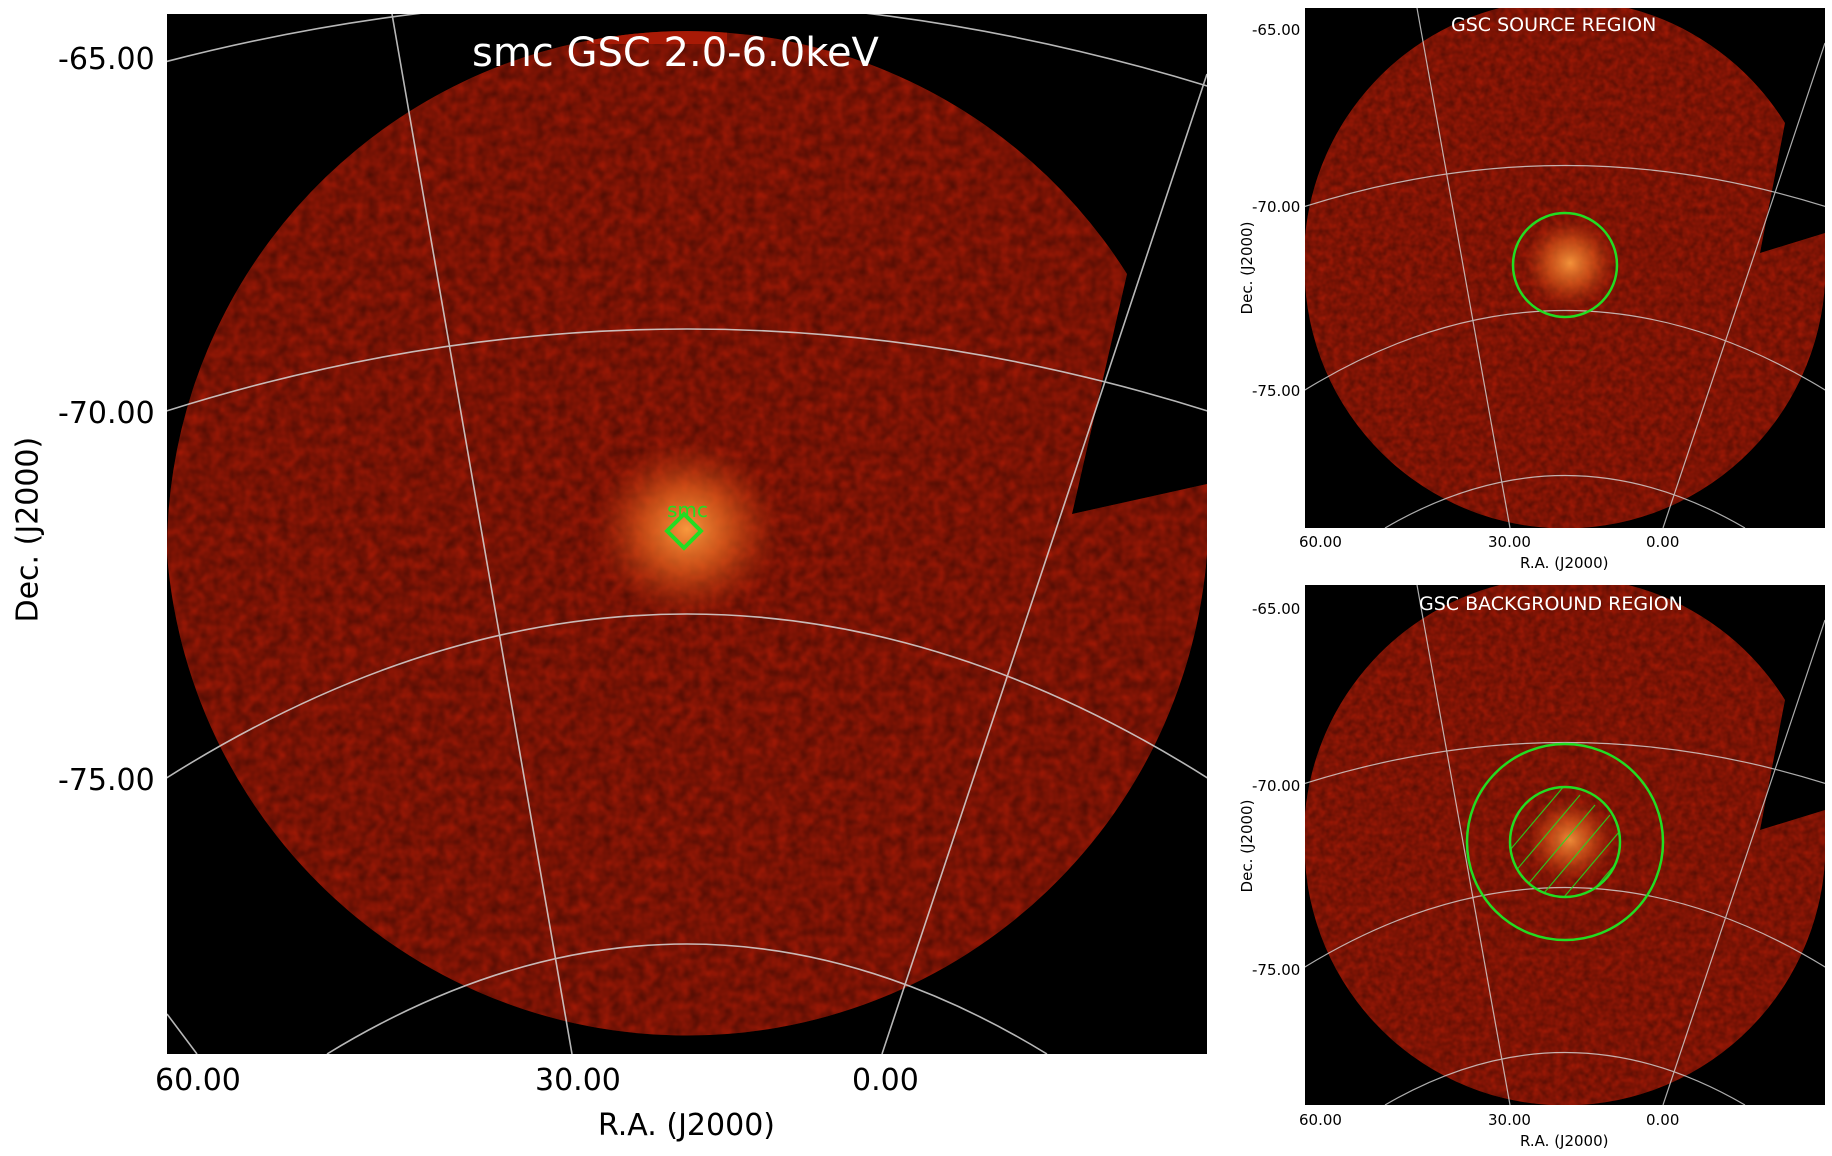 Image resolution: width=1832 pixels, height=1156 pixels. I want to click on source-y-axis-label: Dec. (J2000), so click(1247, 268).